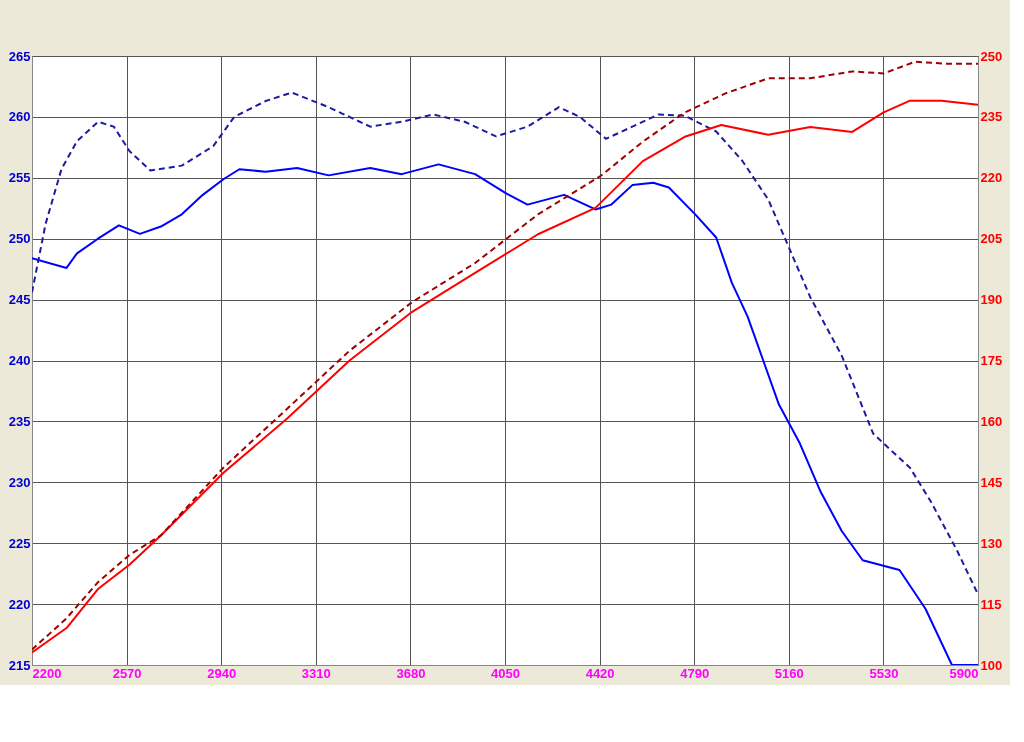 This screenshot has width=1024, height=742. What do you see at coordinates (695, 673) in the screenshot?
I see `x-tick-label: 4790` at bounding box center [695, 673].